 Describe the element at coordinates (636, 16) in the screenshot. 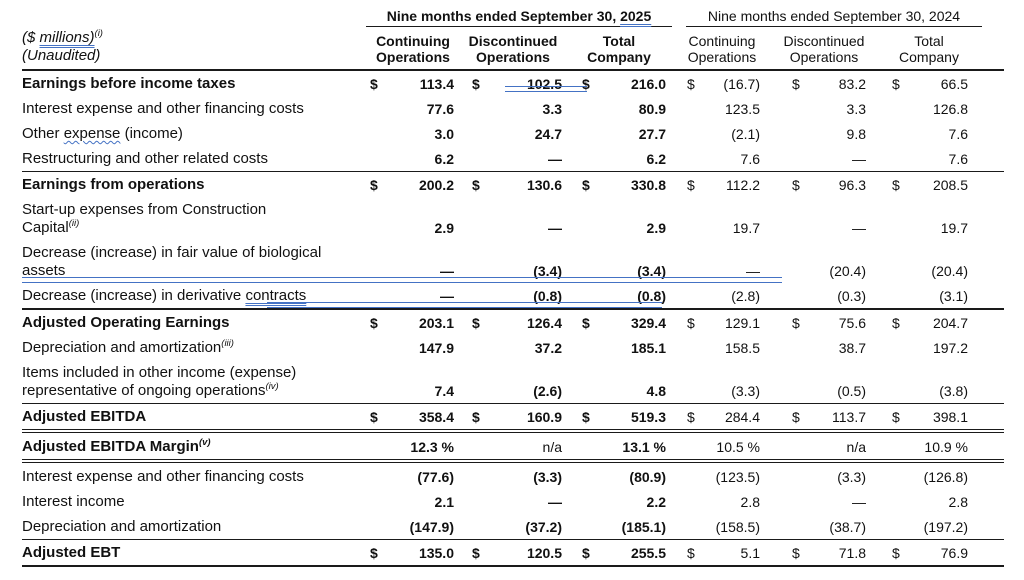

I see `period-2025-year: 2025` at that location.